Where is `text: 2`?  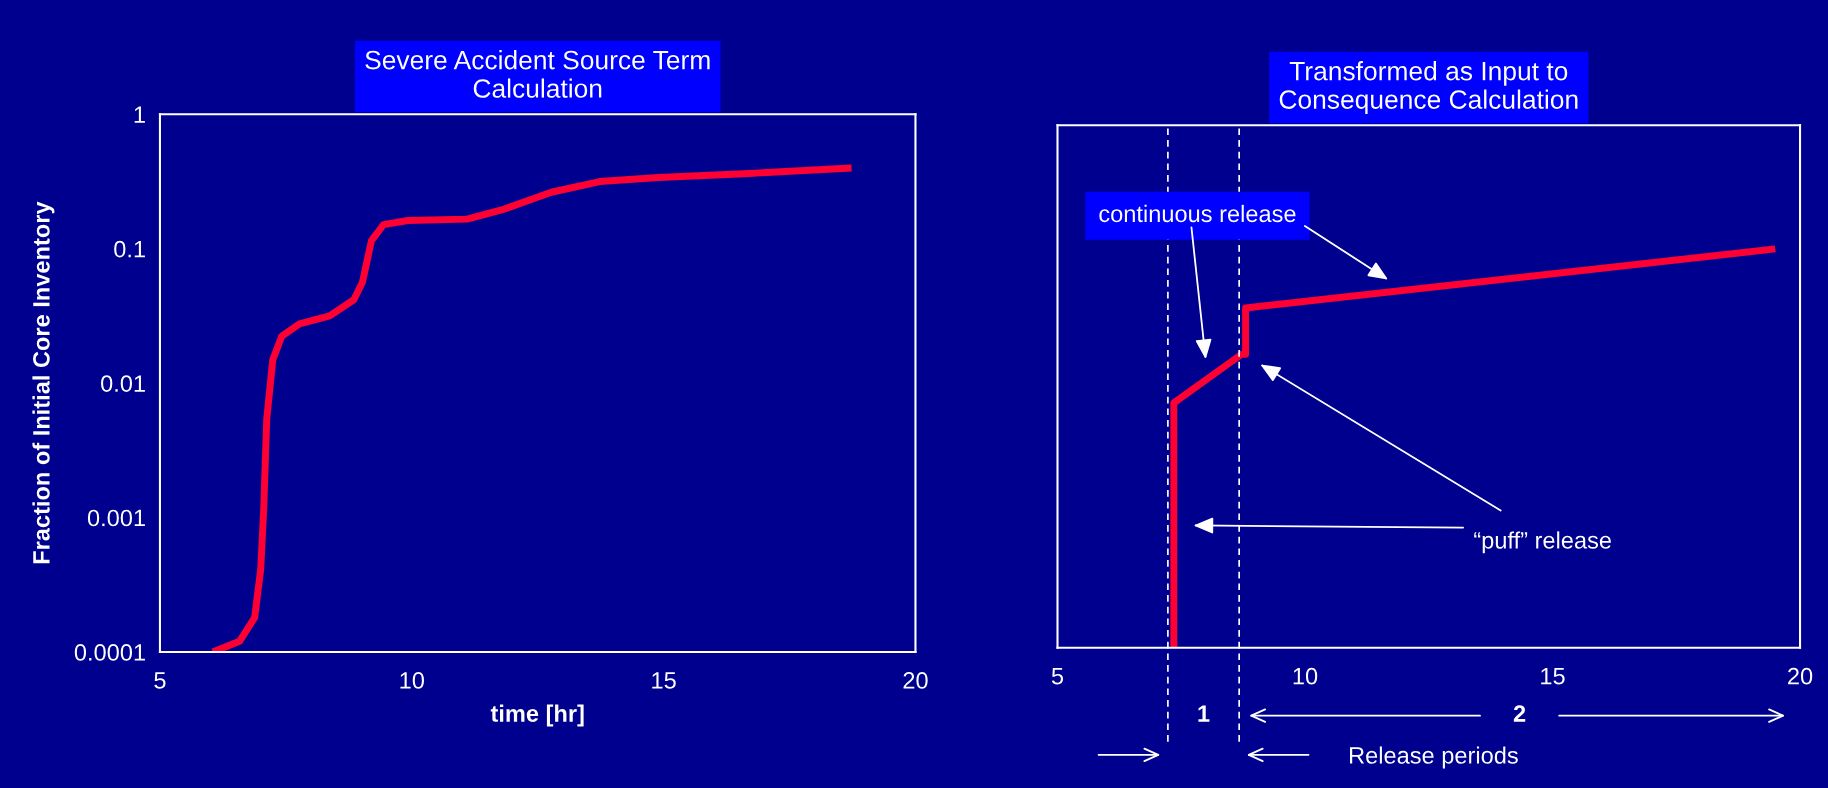 text: 2 is located at coordinates (1519, 713).